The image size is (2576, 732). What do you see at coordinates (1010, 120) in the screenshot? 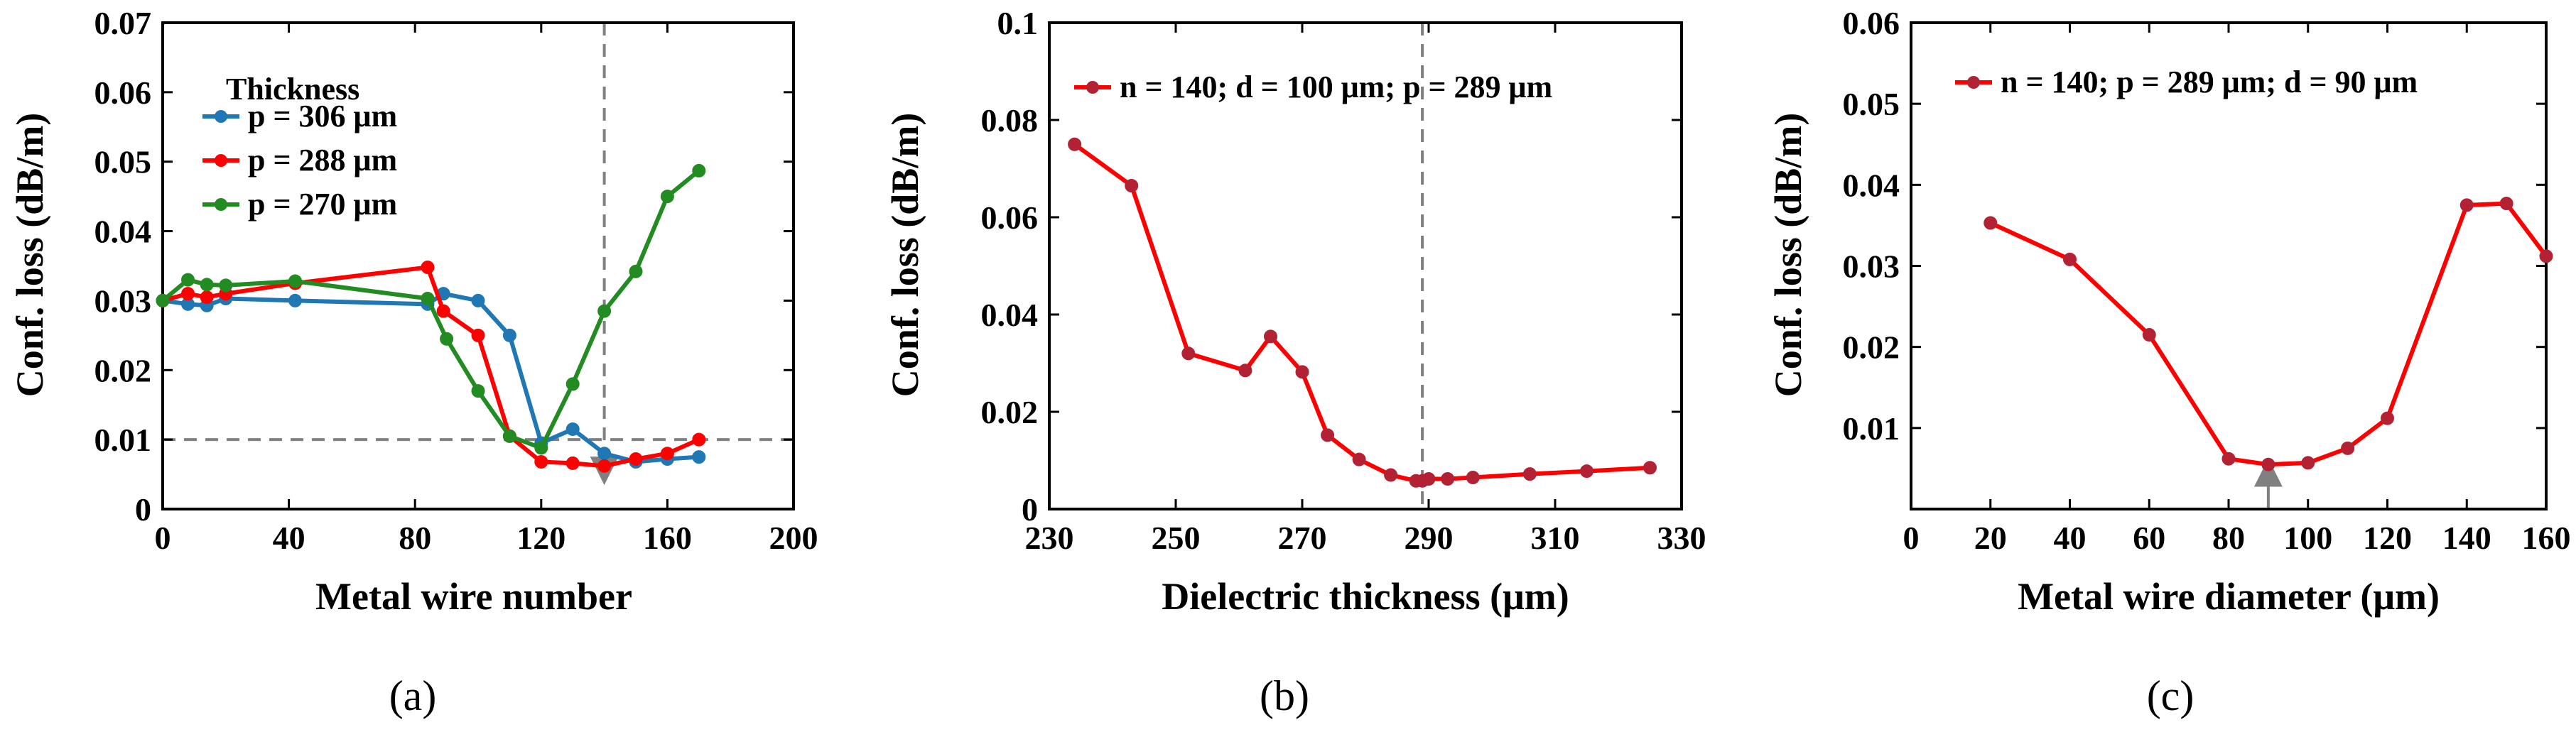
I see `y-tick-label: 0.08` at bounding box center [1010, 120].